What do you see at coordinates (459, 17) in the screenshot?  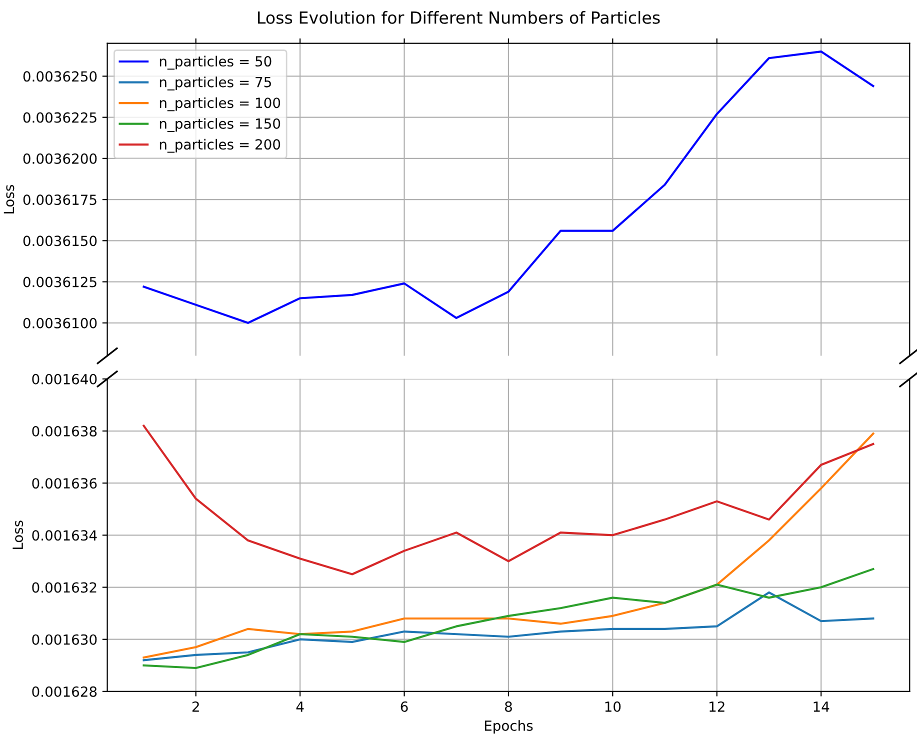 I see `chart-title: Loss Evolution for Different Numbers of Particles` at bounding box center [459, 17].